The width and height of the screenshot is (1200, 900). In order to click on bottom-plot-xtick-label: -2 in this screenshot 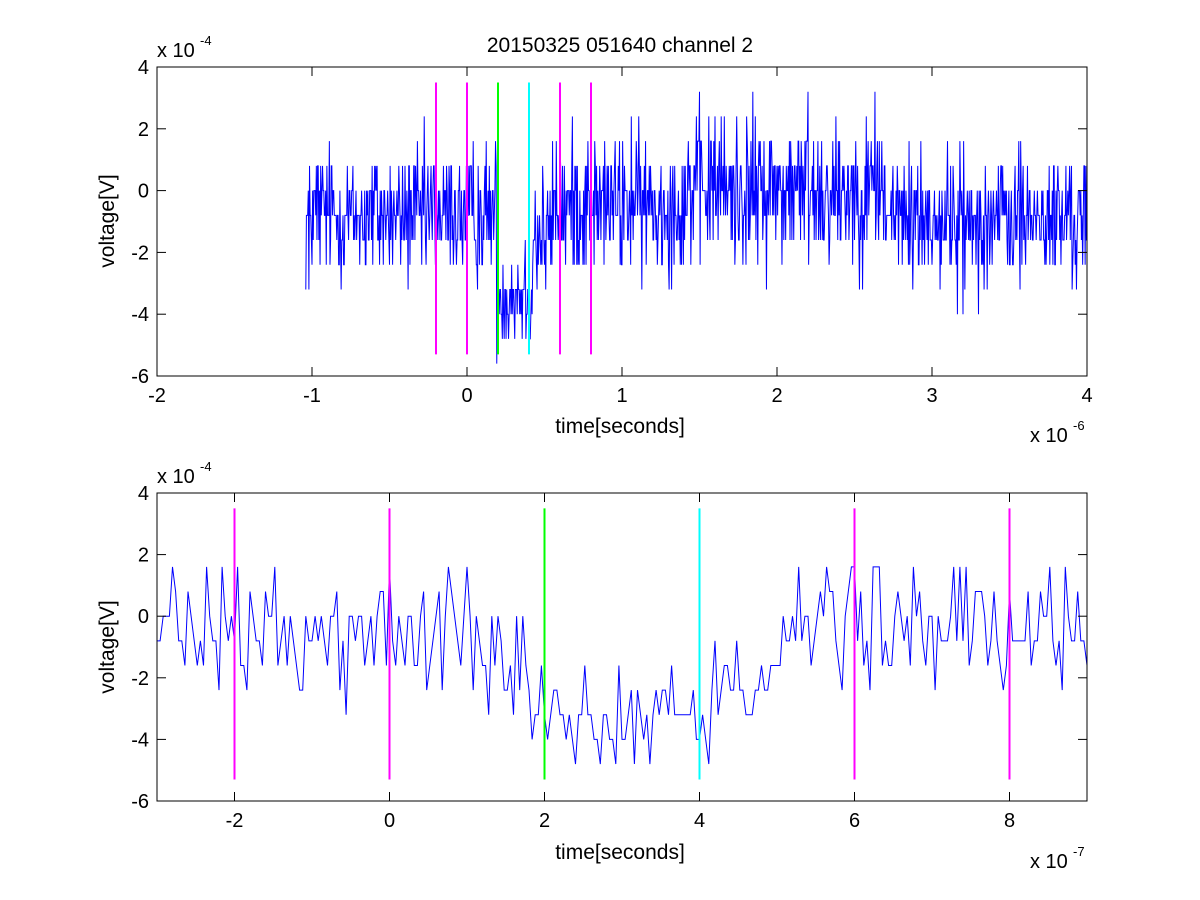, I will do `click(235, 821)`.